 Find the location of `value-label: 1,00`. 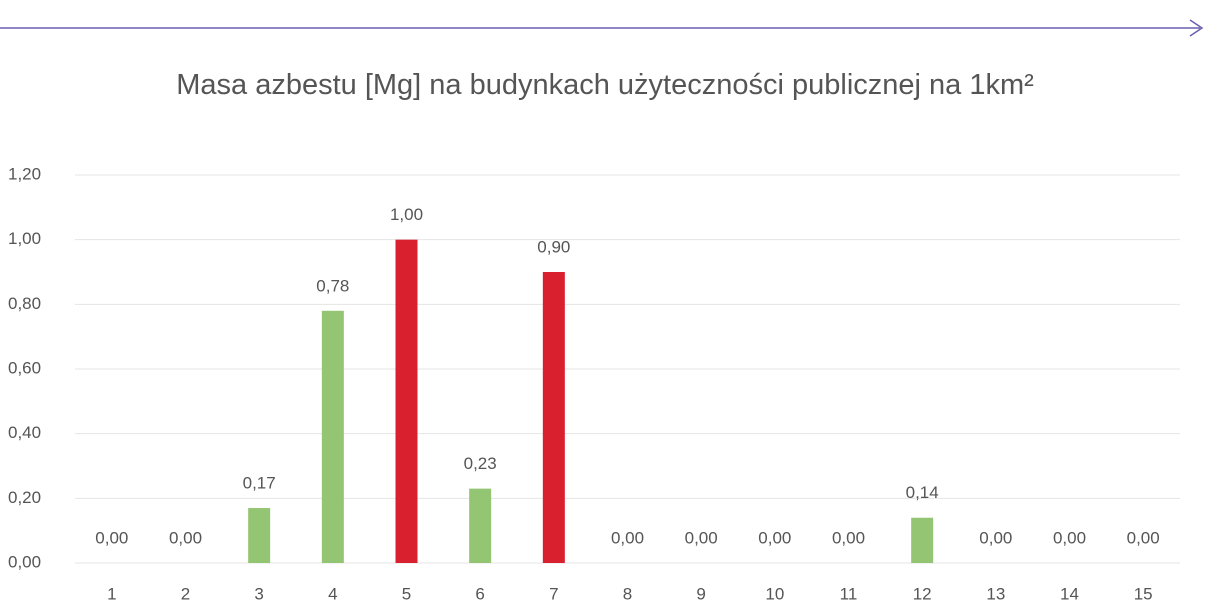

value-label: 1,00 is located at coordinates (406, 214).